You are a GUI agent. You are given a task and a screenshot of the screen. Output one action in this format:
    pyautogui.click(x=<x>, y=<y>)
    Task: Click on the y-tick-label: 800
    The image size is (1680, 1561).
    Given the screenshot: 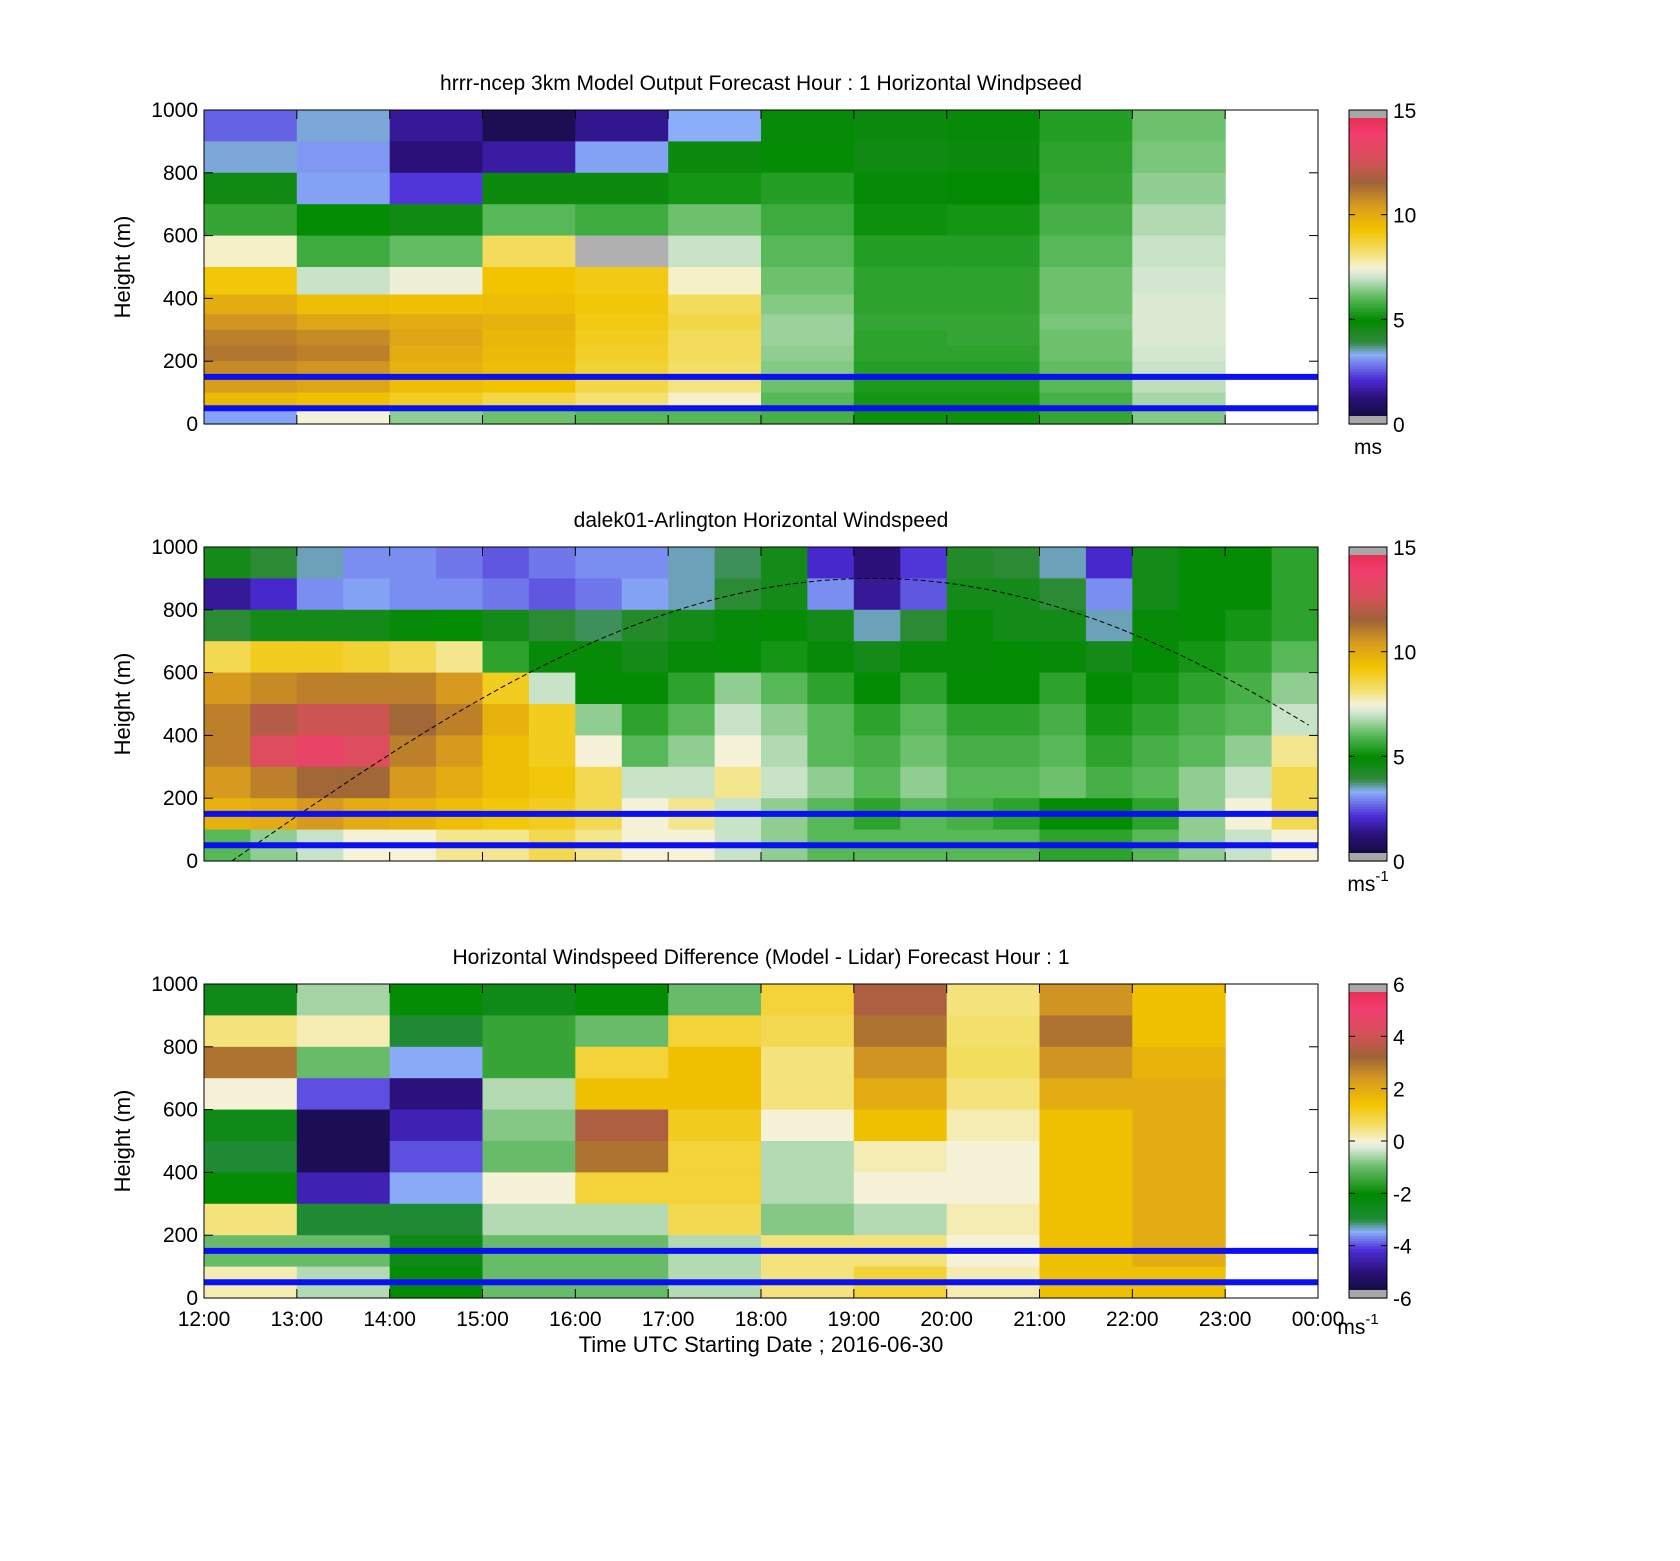 What is the action you would take?
    pyautogui.click(x=180, y=1047)
    